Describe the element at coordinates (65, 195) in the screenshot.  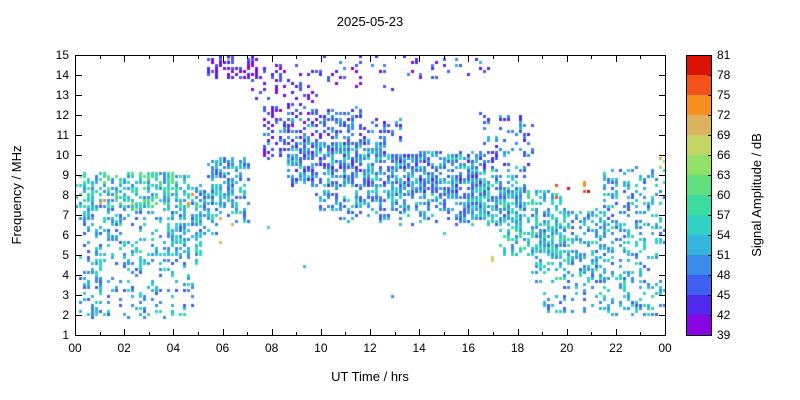
I see `y-tick-label: 8` at that location.